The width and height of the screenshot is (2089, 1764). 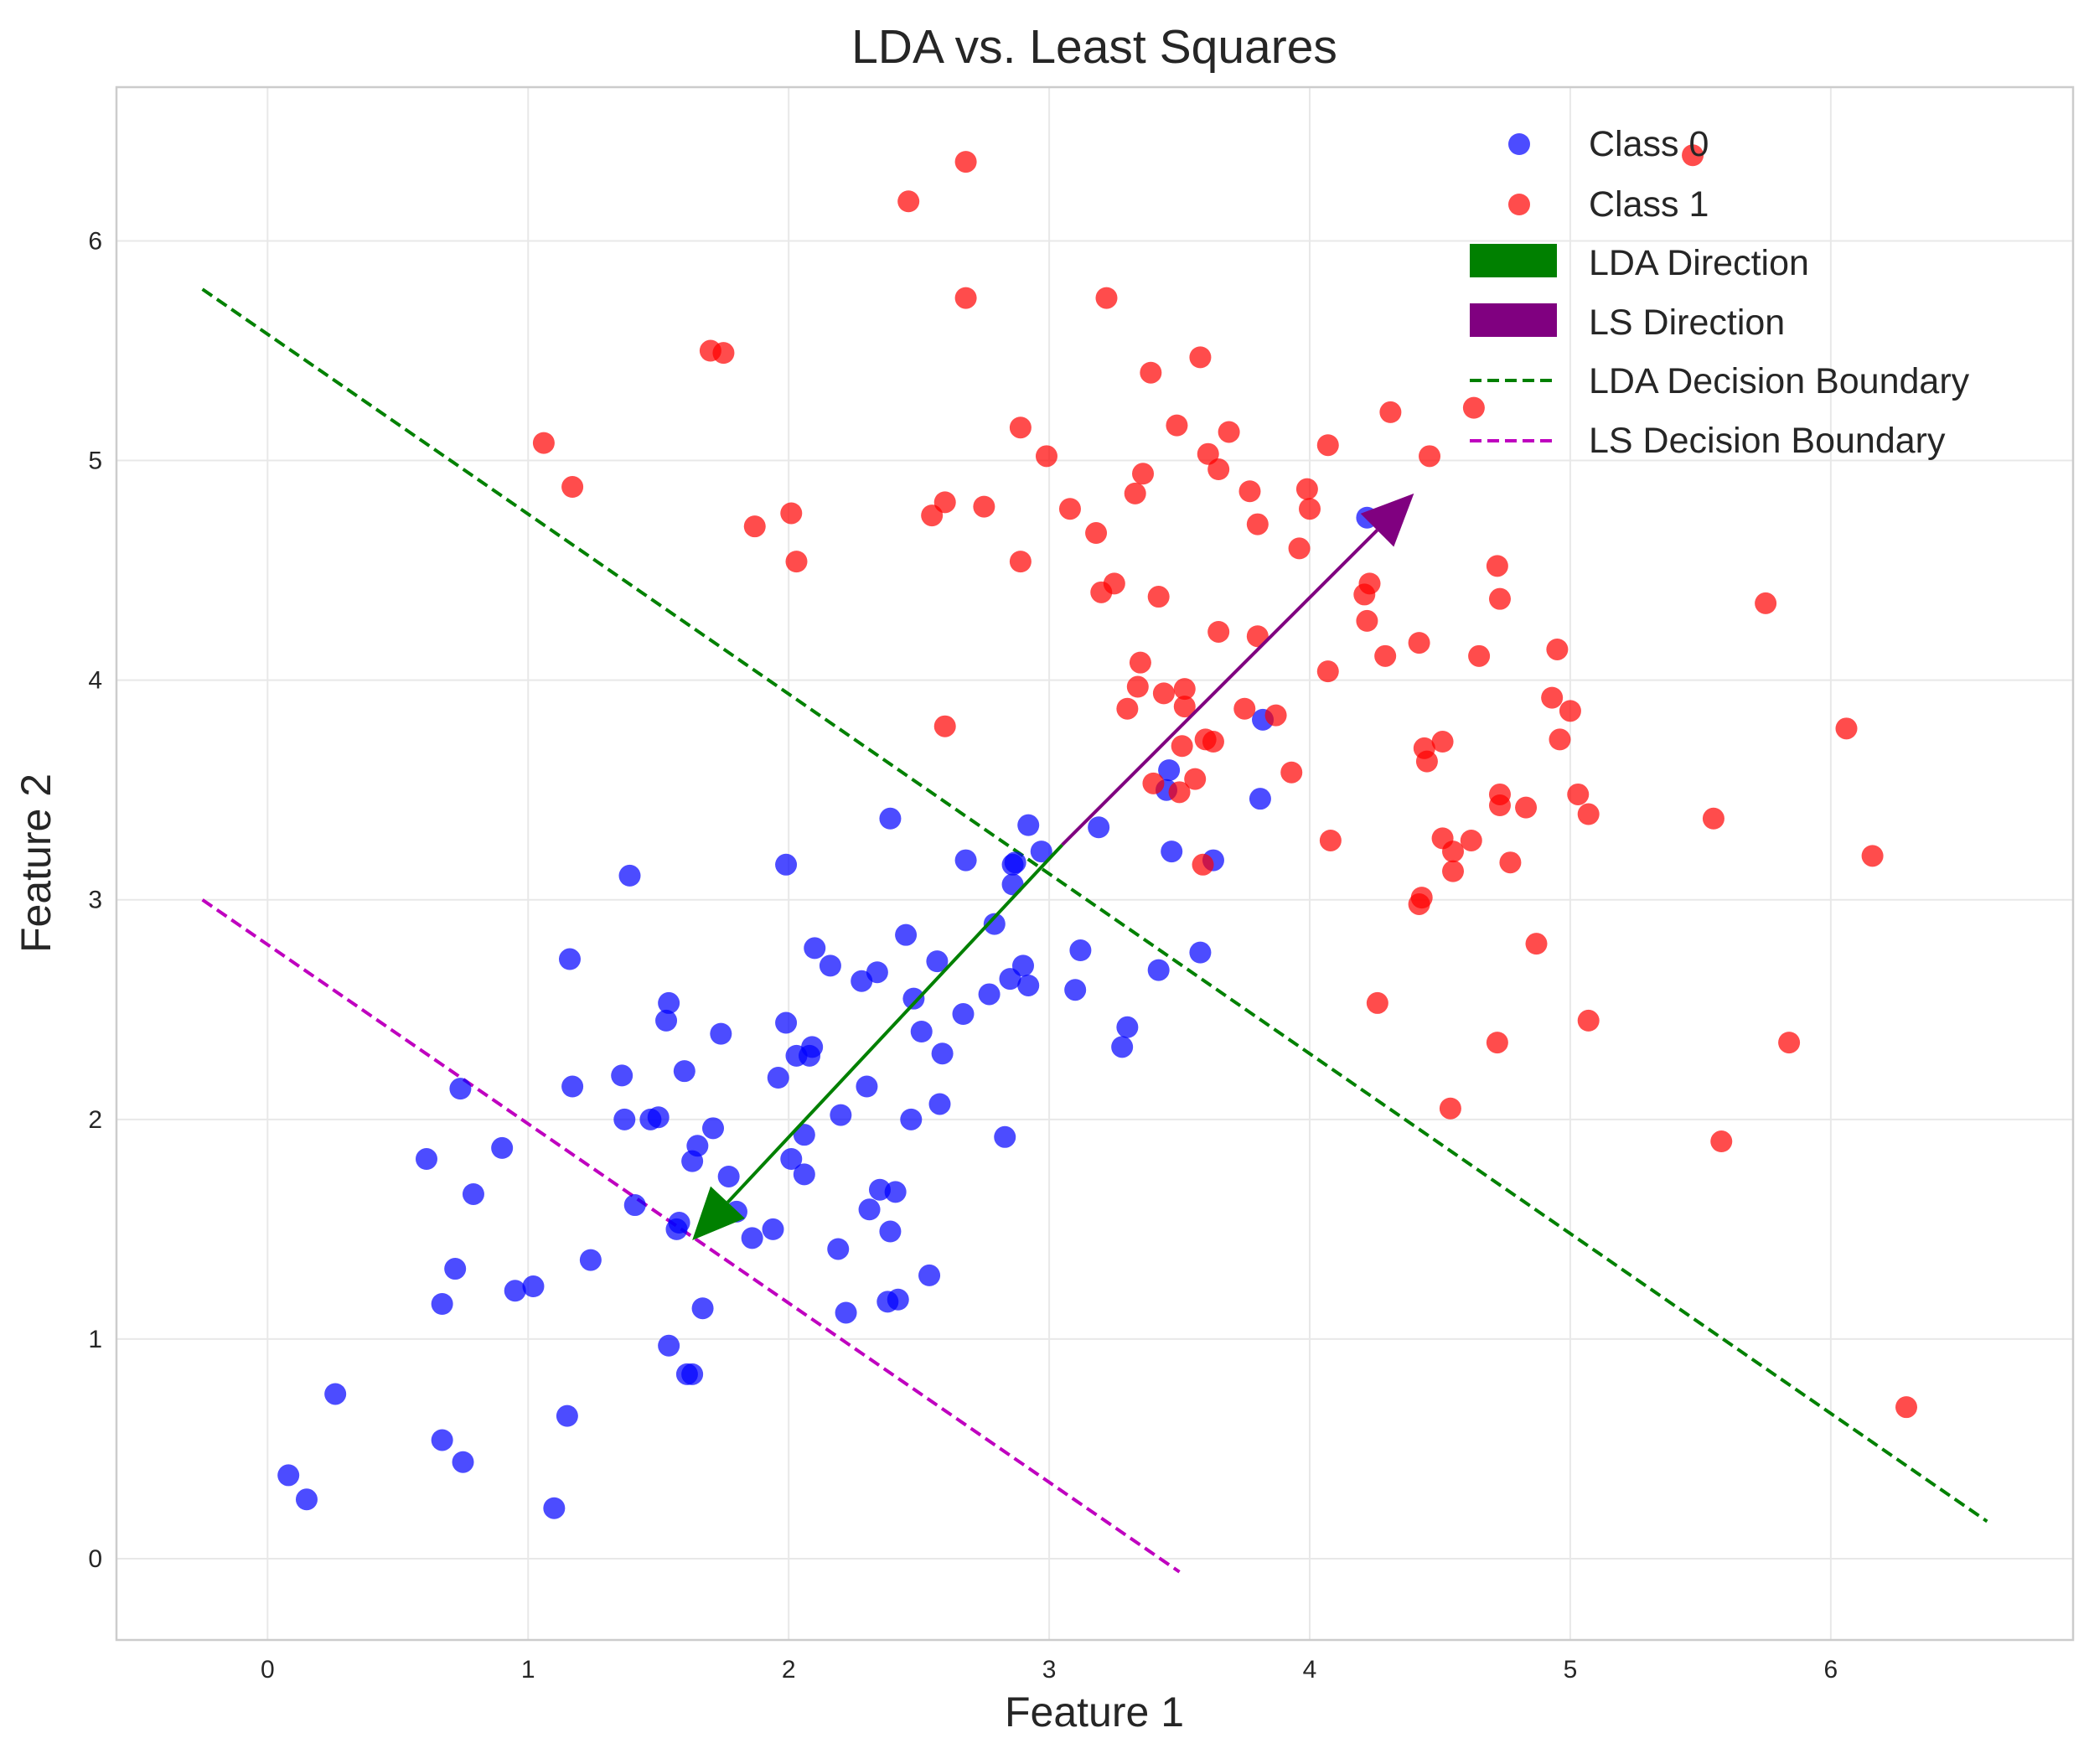 What do you see at coordinates (1649, 144) in the screenshot?
I see `legend-label-class-0: Class 0` at bounding box center [1649, 144].